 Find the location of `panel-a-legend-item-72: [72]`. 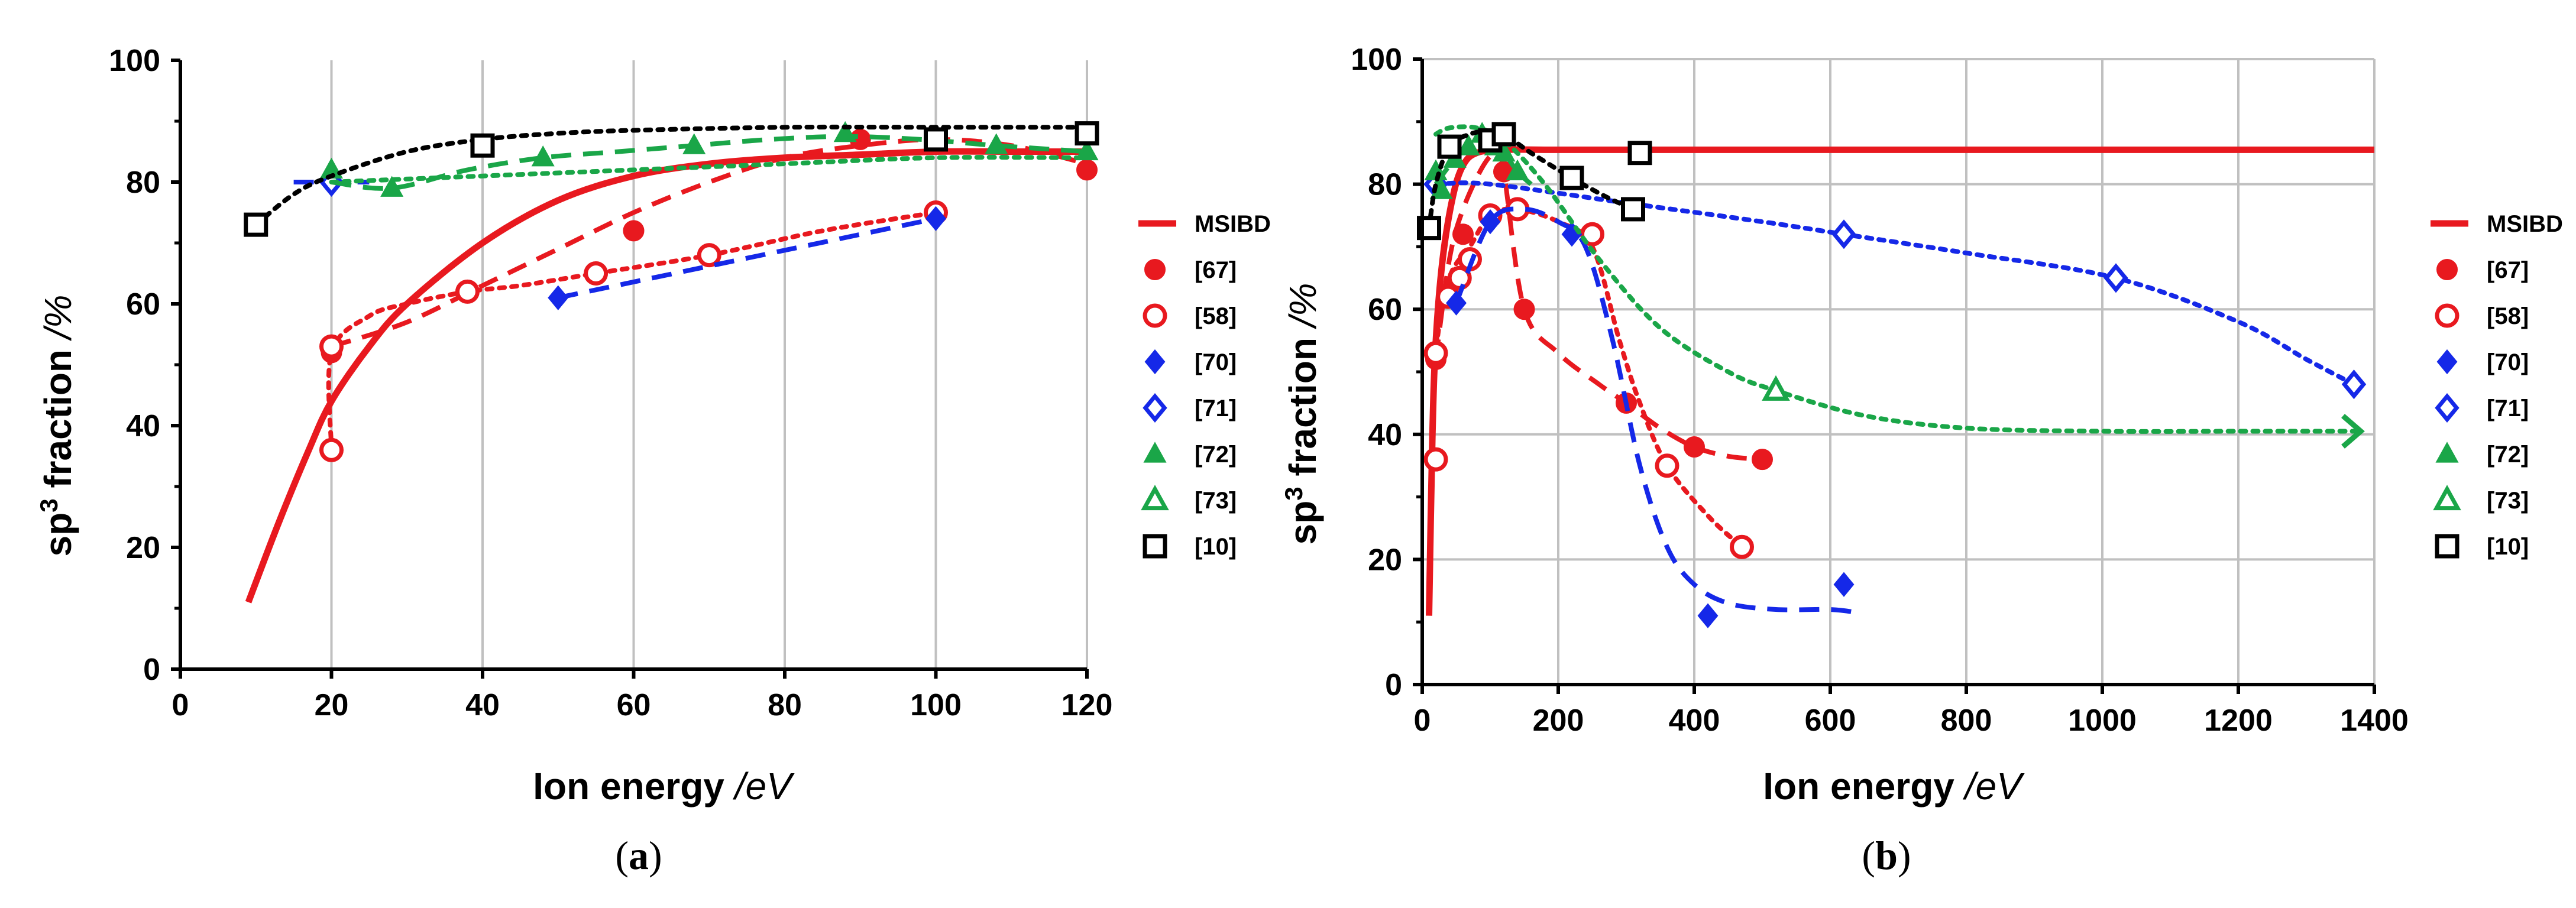

panel-a-legend-item-72: [72] is located at coordinates (1190, 455).